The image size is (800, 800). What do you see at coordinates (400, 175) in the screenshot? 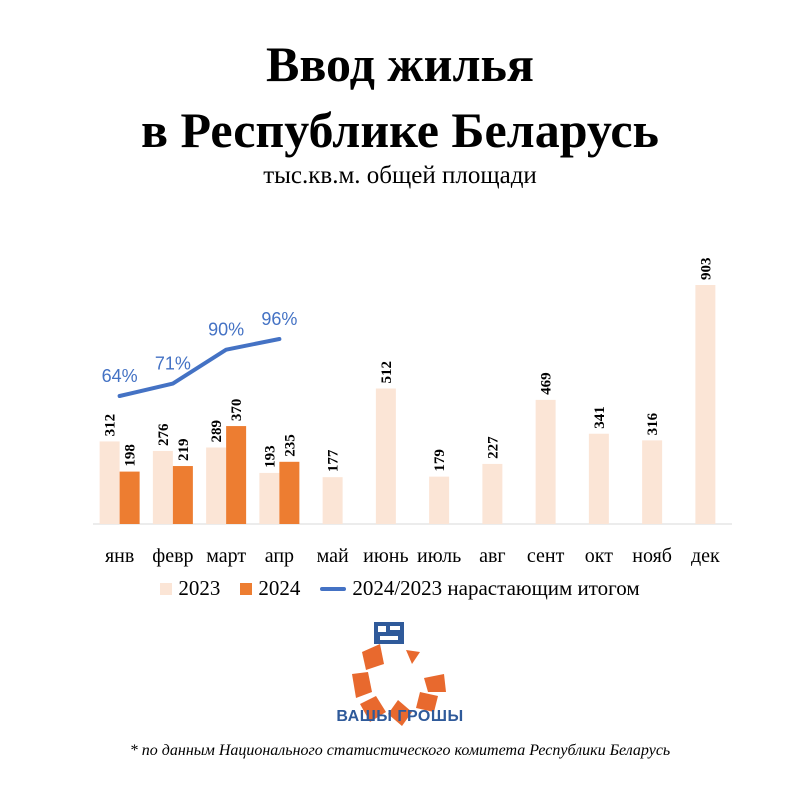
I see `chart-subtitle: тыс.кв.м. общей площади` at bounding box center [400, 175].